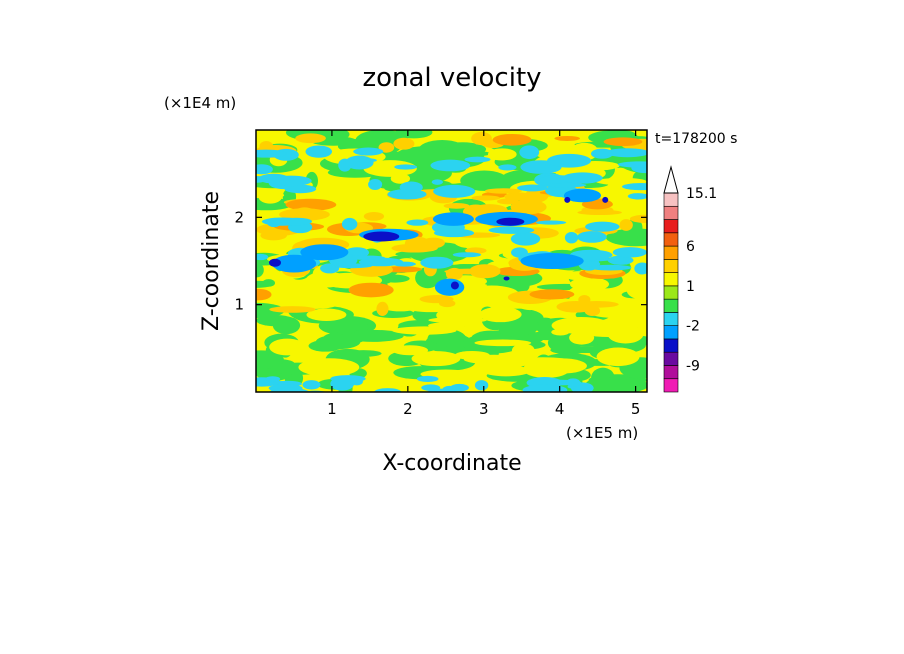  I want to click on y-tick-label: 2, so click(239, 217).